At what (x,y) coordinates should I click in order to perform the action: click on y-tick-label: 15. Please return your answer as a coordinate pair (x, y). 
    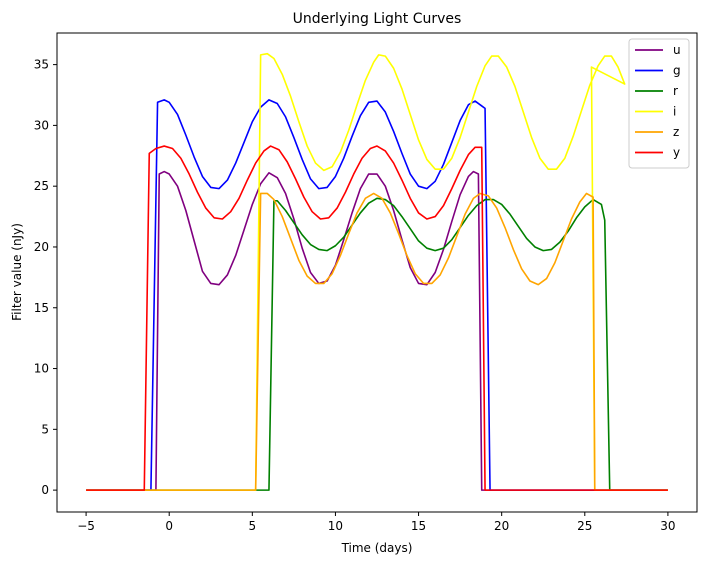
    Looking at the image, I should click on (41, 308).